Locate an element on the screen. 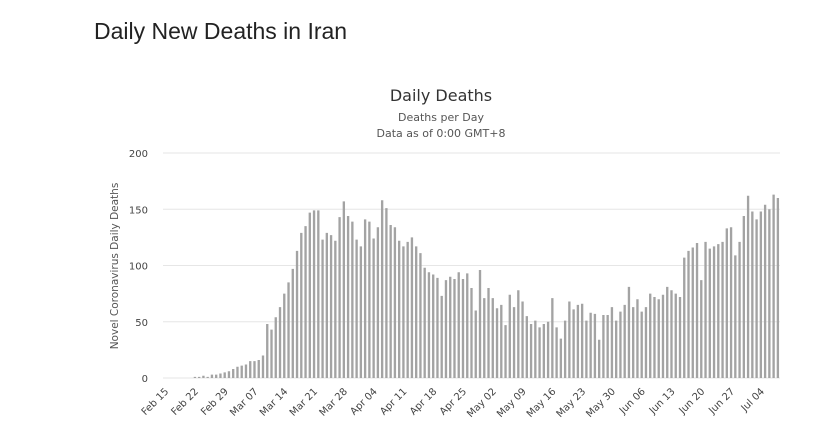 Image resolution: width=838 pixels, height=429 pixels. chart-subtitle-date: Data as of 0:00 GMT+8 is located at coordinates (441, 133).